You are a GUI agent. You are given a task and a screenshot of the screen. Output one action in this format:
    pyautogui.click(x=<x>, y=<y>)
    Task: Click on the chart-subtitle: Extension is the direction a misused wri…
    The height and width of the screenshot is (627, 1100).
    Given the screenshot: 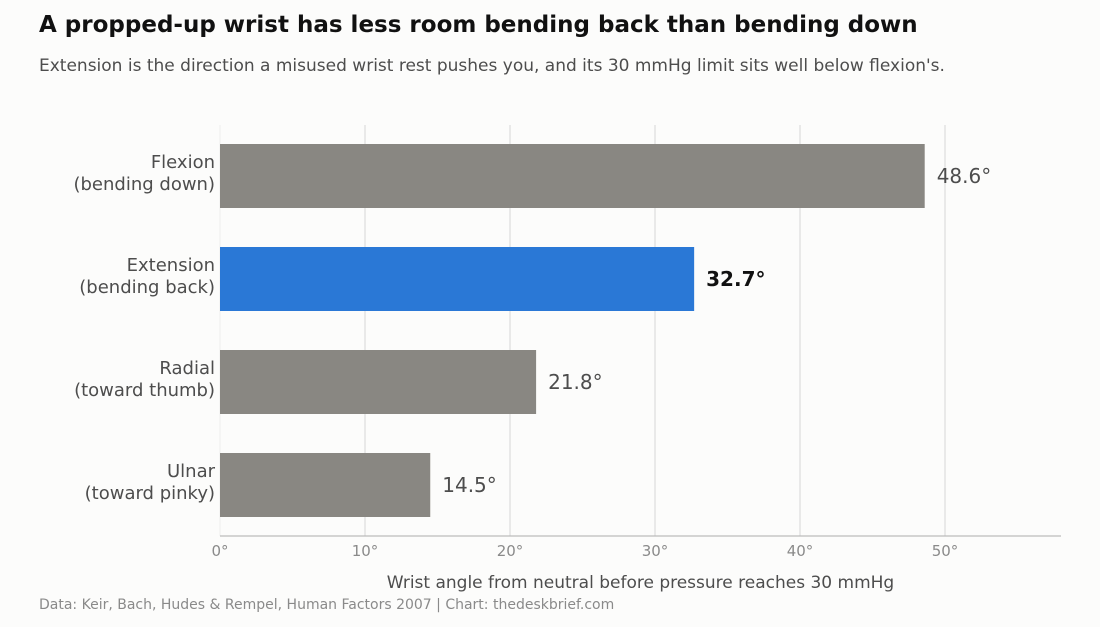 What is the action you would take?
    pyautogui.click(x=492, y=66)
    